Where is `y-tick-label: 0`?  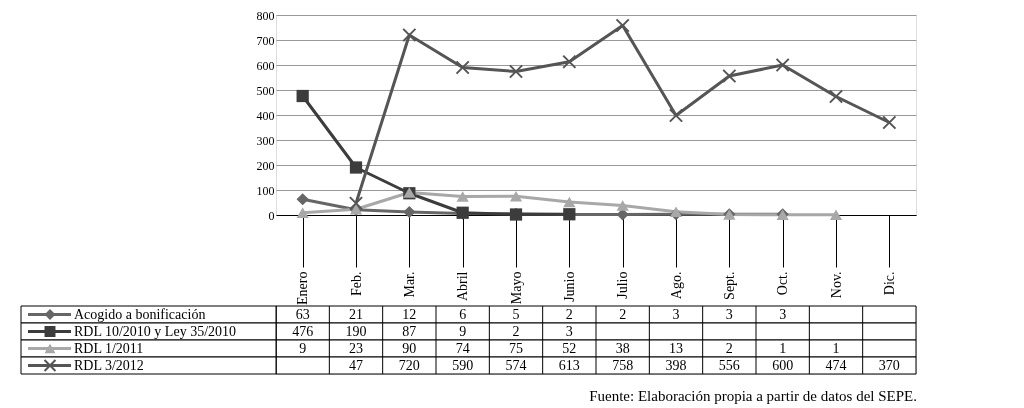 y-tick-label: 0 is located at coordinates (271, 215).